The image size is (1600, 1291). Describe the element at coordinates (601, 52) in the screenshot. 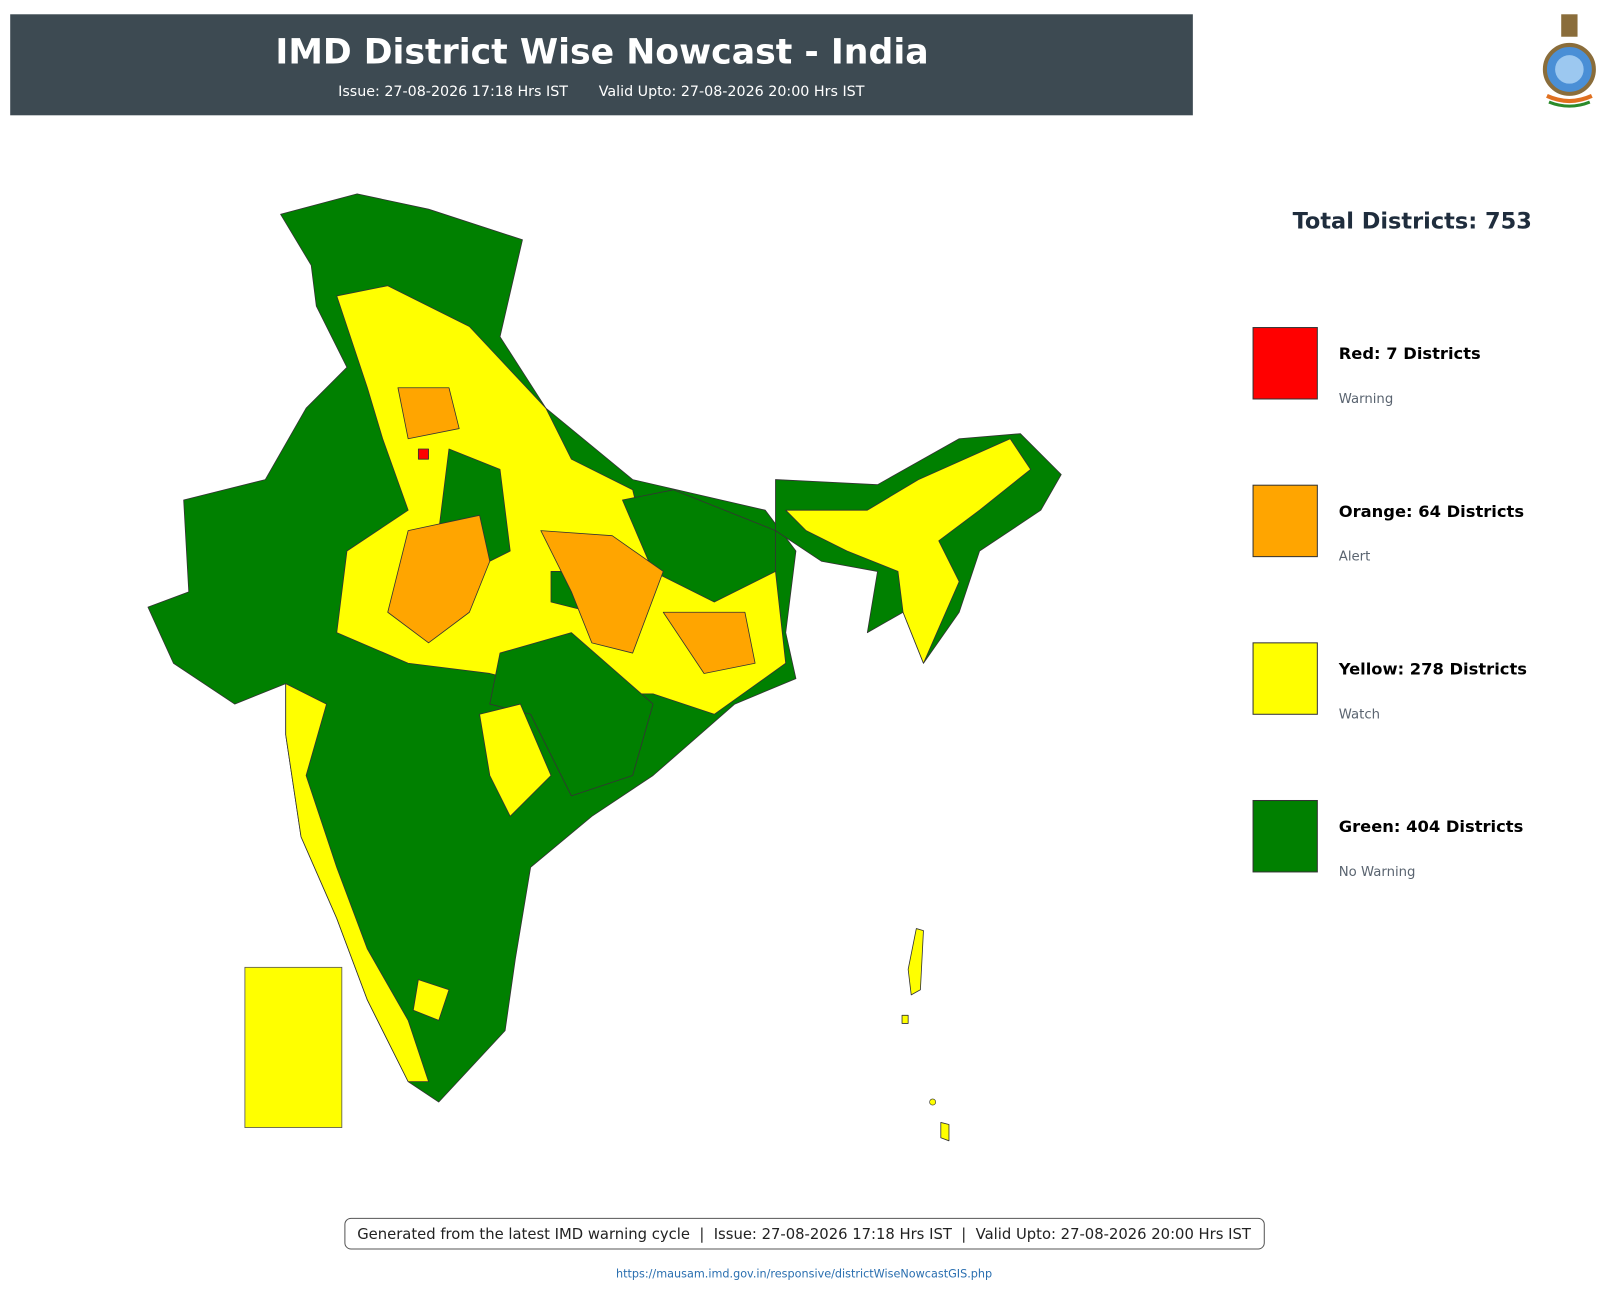

I see `header-title: IMD District Wise Nowcast - India` at that location.